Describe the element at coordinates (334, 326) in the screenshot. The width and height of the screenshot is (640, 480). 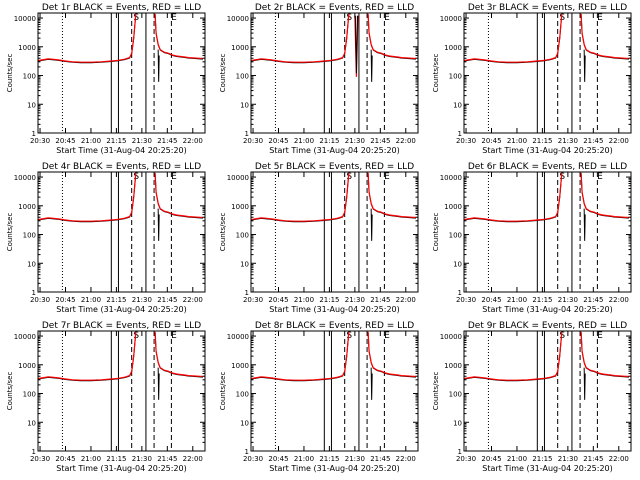
I see `chart-title: Det 8r BLACK = Events, RED = LLD` at that location.